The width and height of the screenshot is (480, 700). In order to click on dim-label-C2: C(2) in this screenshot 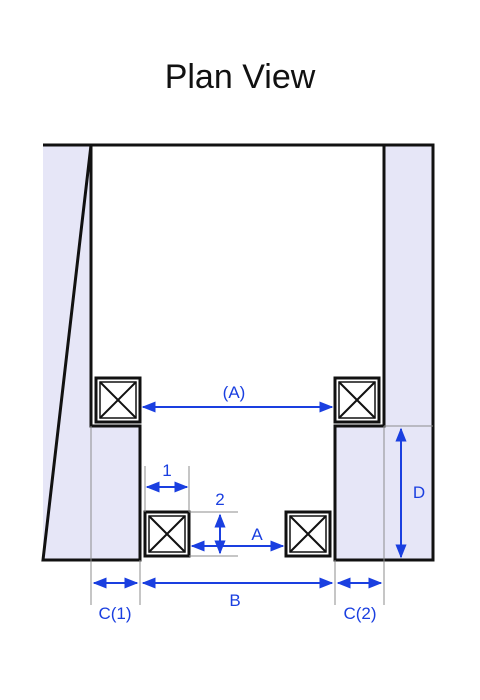, I will do `click(359, 613)`.